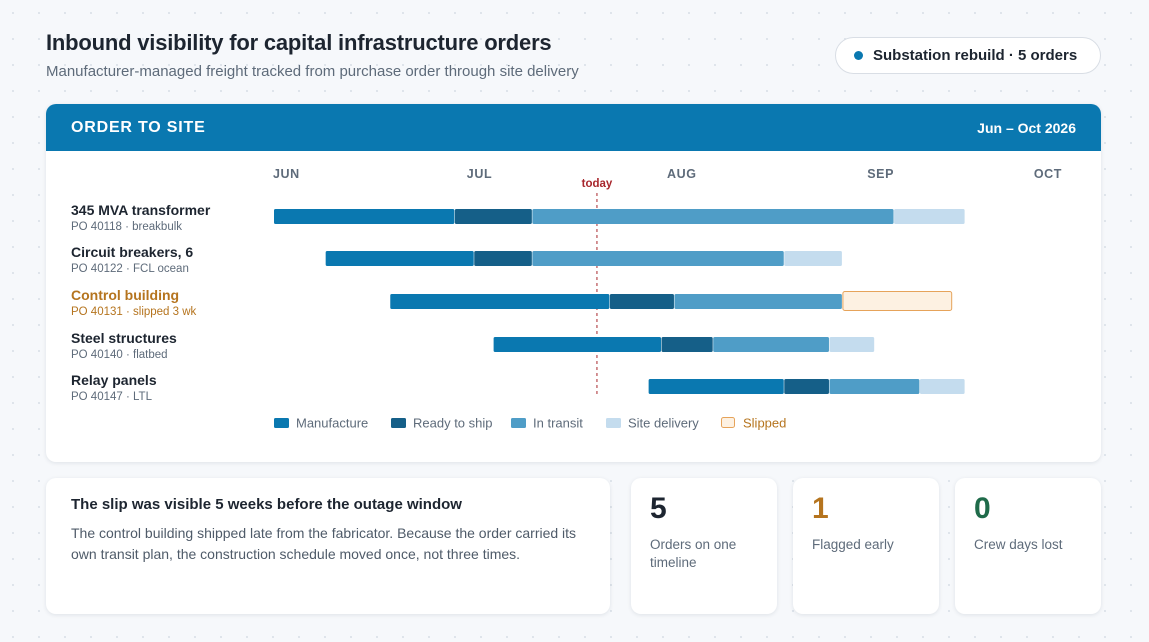 The height and width of the screenshot is (642, 1149). Describe the element at coordinates (114, 380) in the screenshot. I see `order-name: Relay panels` at that location.